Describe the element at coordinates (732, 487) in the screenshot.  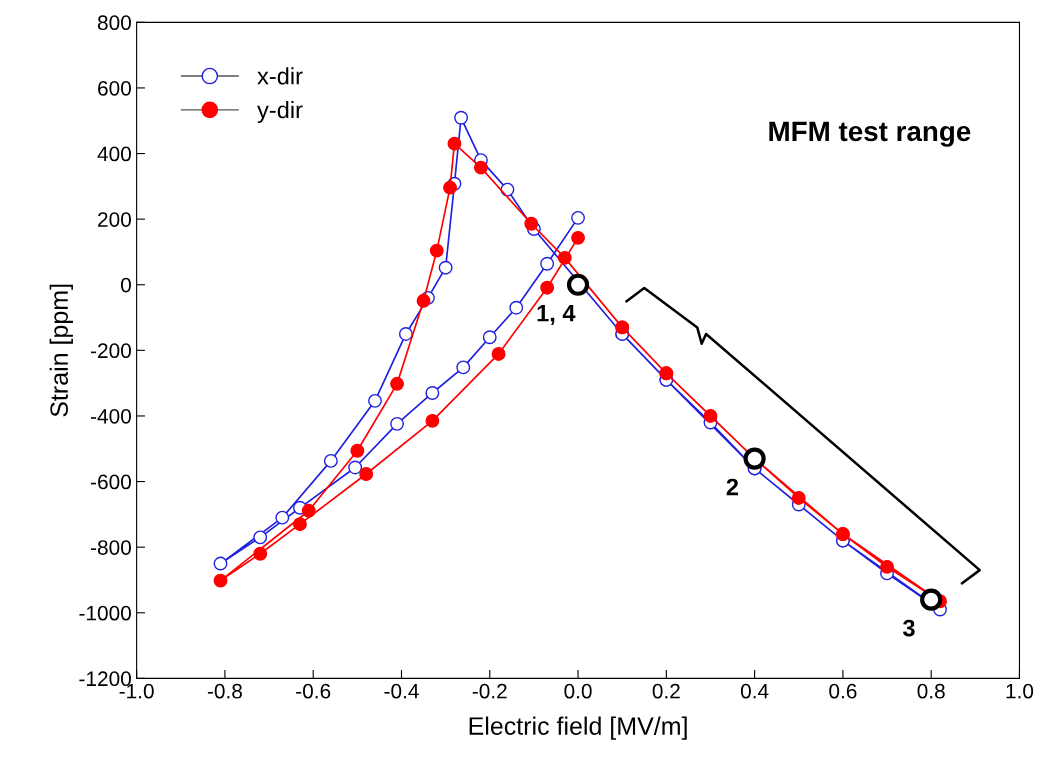
I see `annotation: 2` at that location.